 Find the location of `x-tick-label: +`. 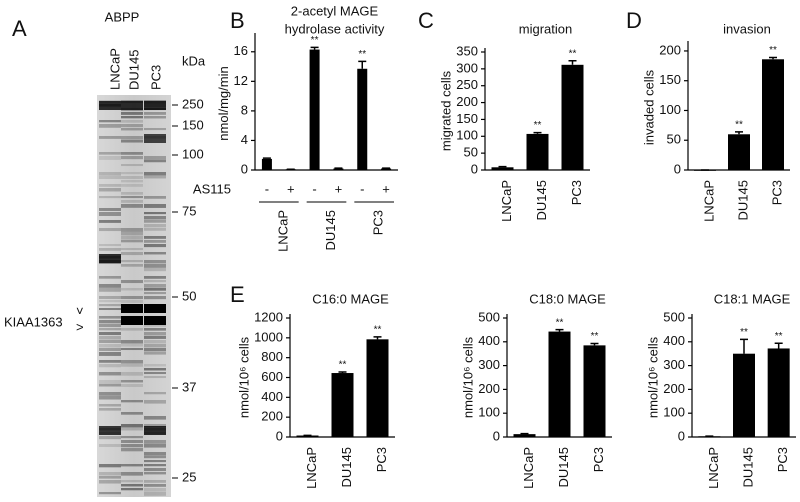

x-tick-label: + is located at coordinates (291, 188).